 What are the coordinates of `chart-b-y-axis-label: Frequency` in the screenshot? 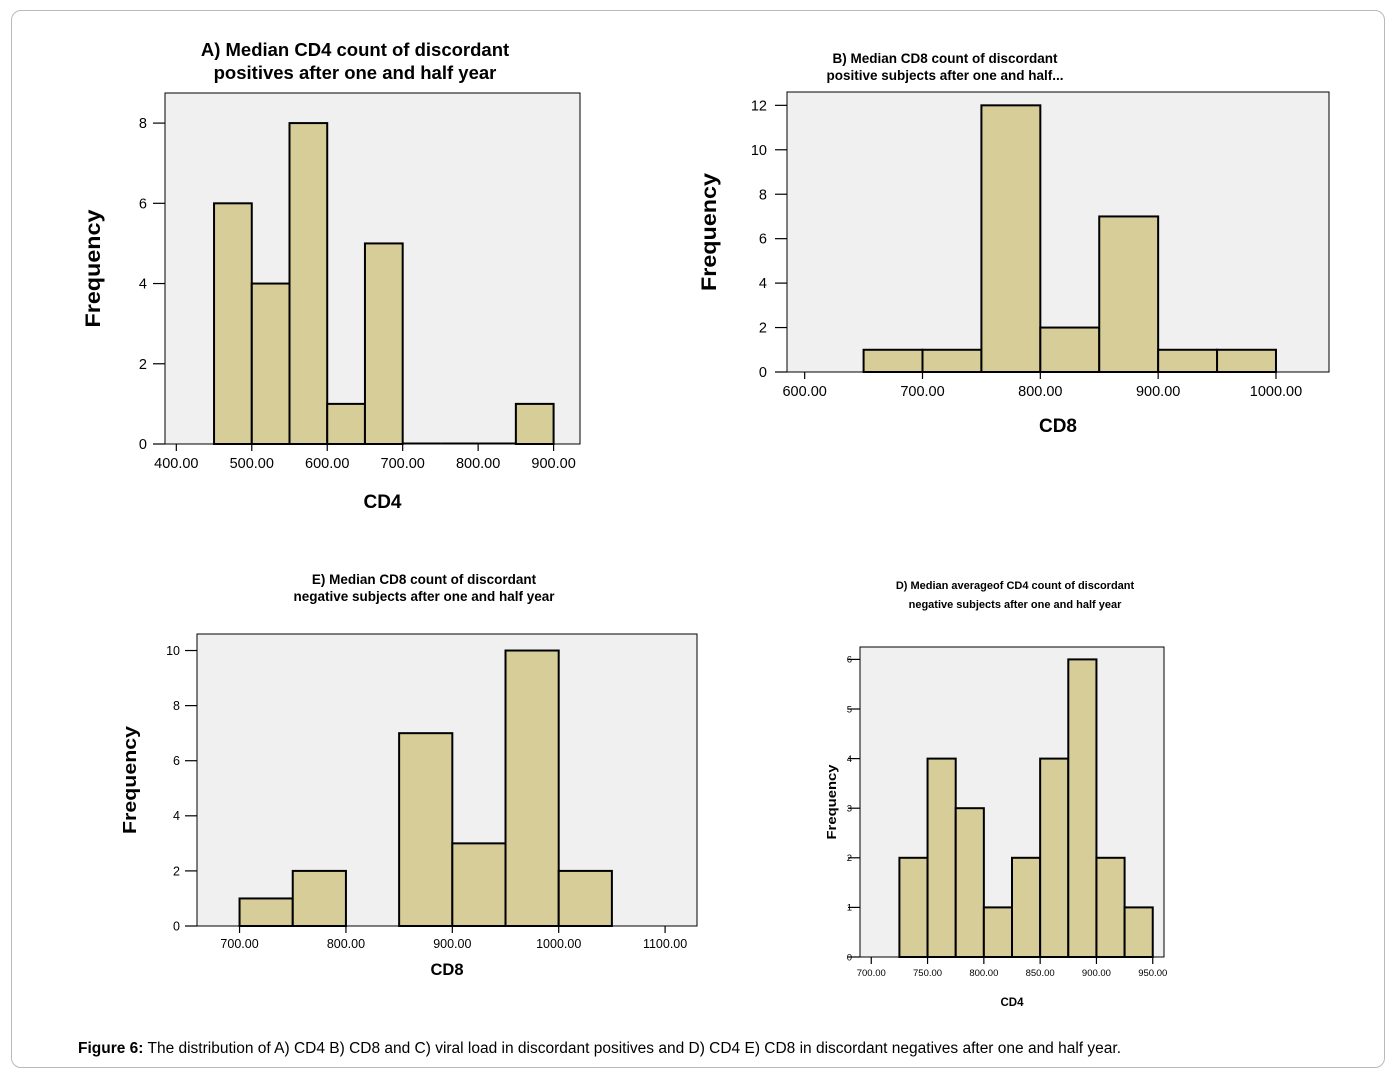 It's located at (709, 232).